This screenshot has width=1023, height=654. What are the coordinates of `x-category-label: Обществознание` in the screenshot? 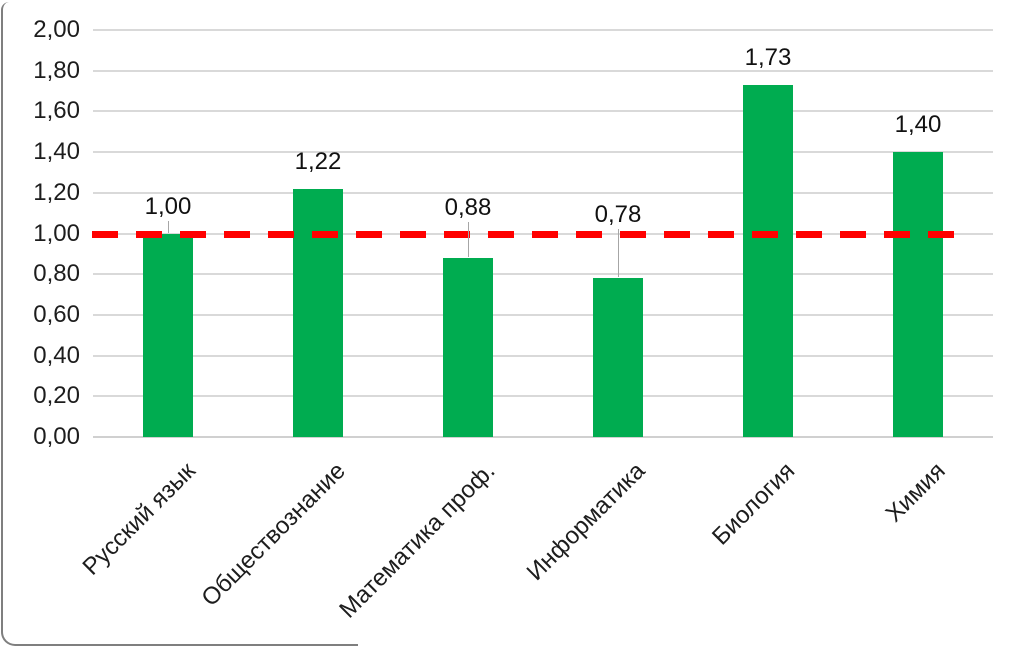 It's located at (273, 534).